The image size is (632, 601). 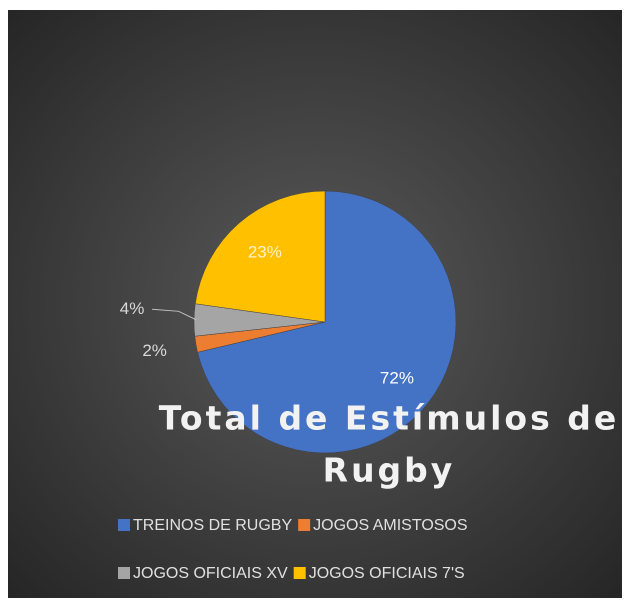 What do you see at coordinates (174, 314) in the screenshot?
I see `leader-line` at bounding box center [174, 314].